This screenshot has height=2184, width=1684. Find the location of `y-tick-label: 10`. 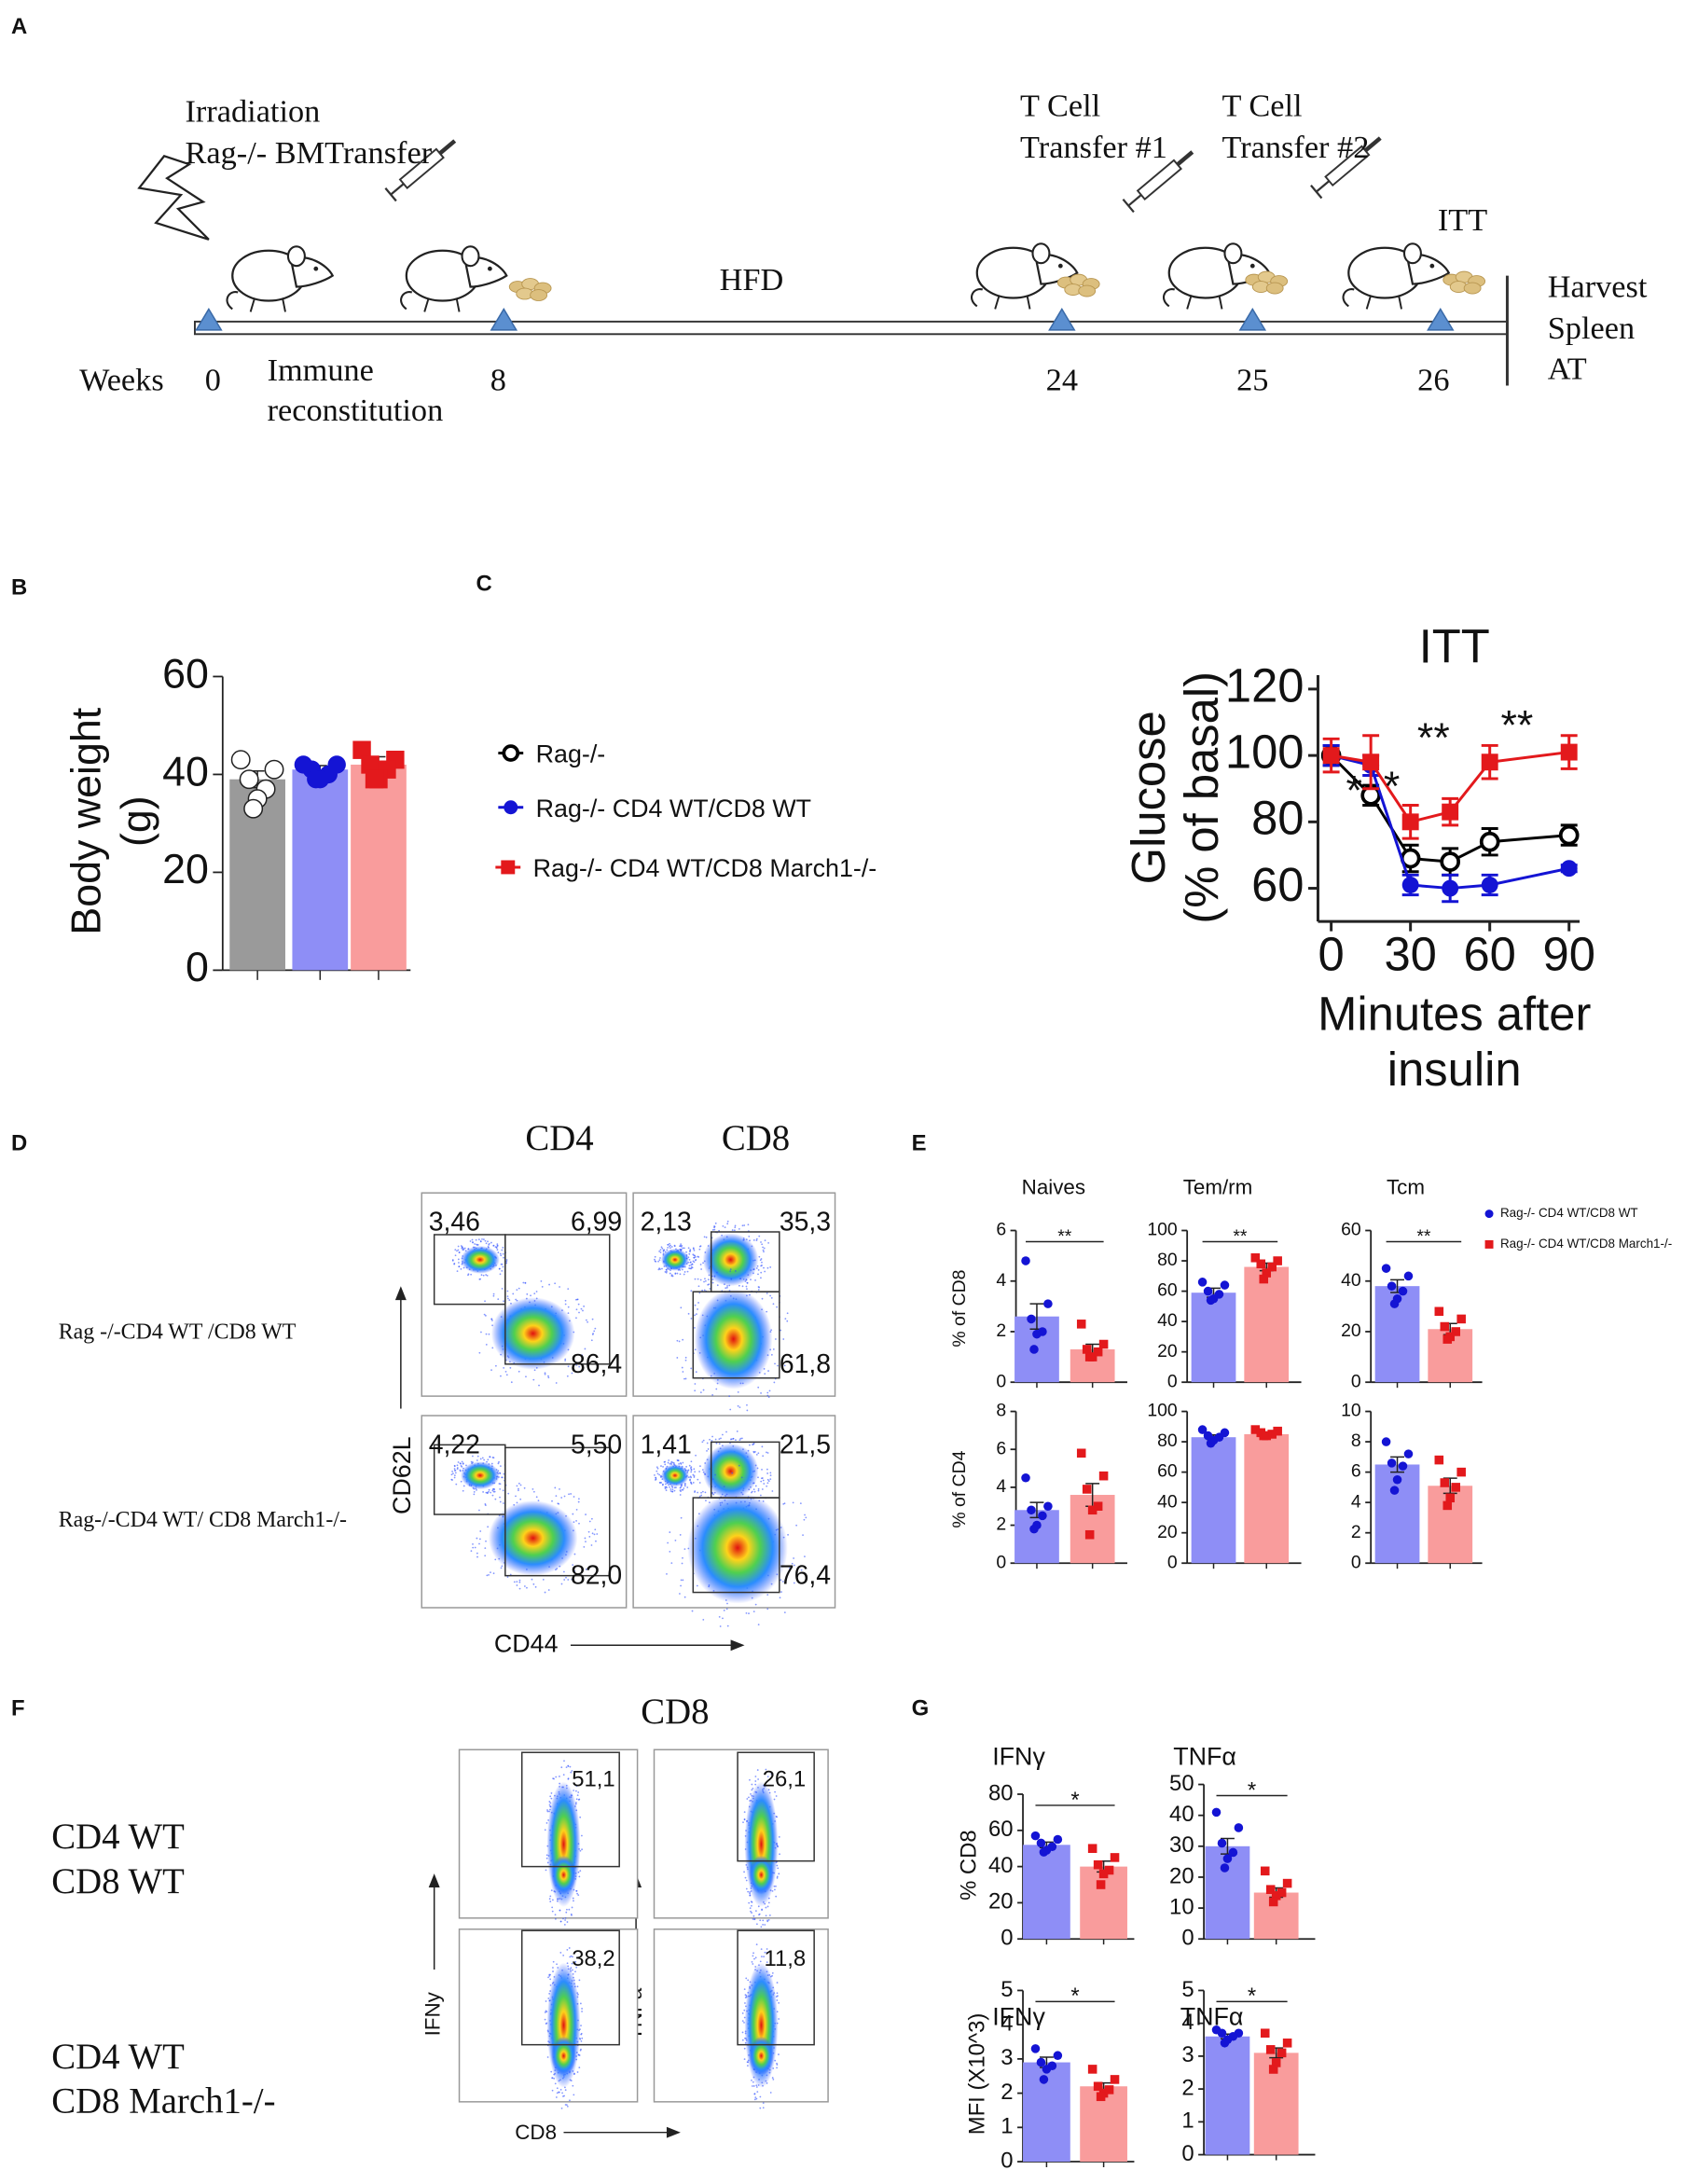

y-tick-label: 10 is located at coordinates (1181, 1906).